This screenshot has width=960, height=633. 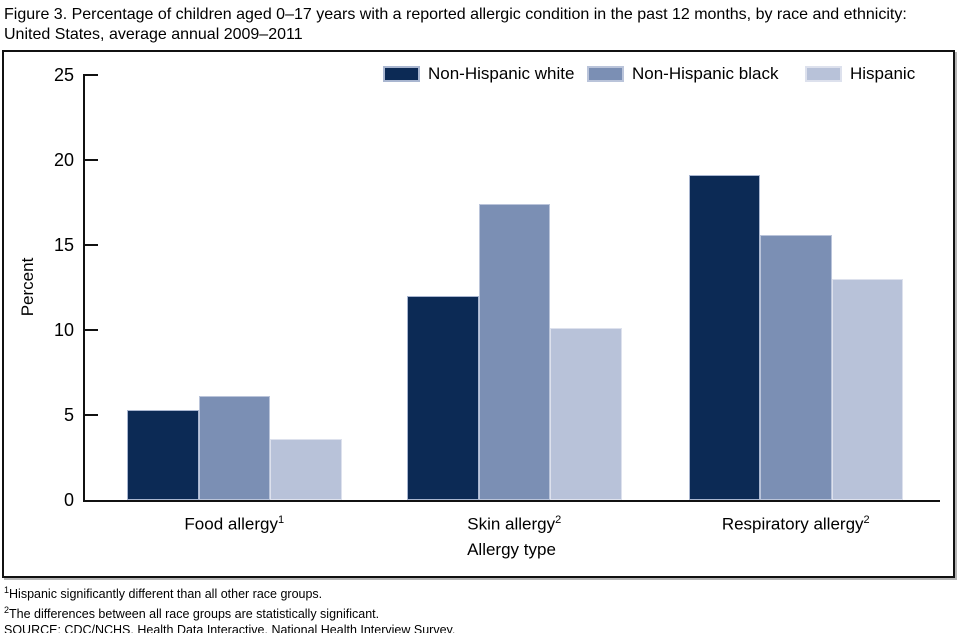 I want to click on y-tick-label: 5, so click(x=68, y=415).